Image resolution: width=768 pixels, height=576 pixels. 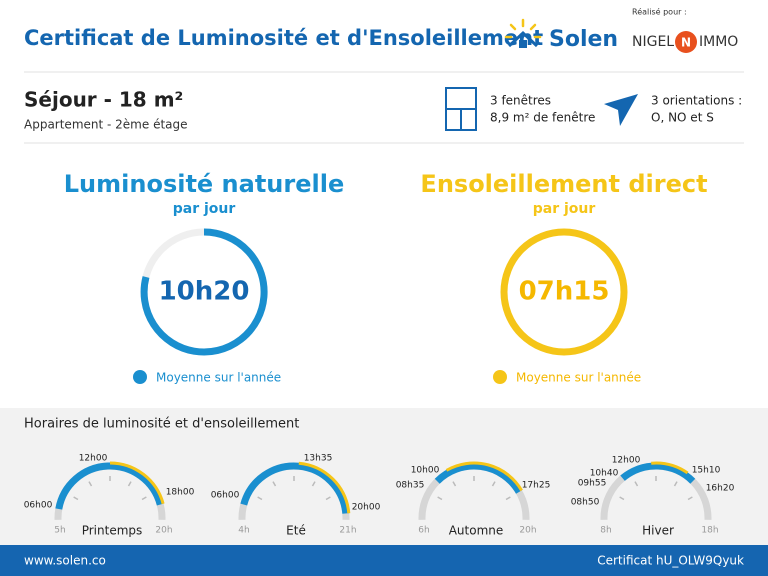 What do you see at coordinates (106, 125) in the screenshot?
I see `room-subtitle: Appartement - 2ème étage` at bounding box center [106, 125].